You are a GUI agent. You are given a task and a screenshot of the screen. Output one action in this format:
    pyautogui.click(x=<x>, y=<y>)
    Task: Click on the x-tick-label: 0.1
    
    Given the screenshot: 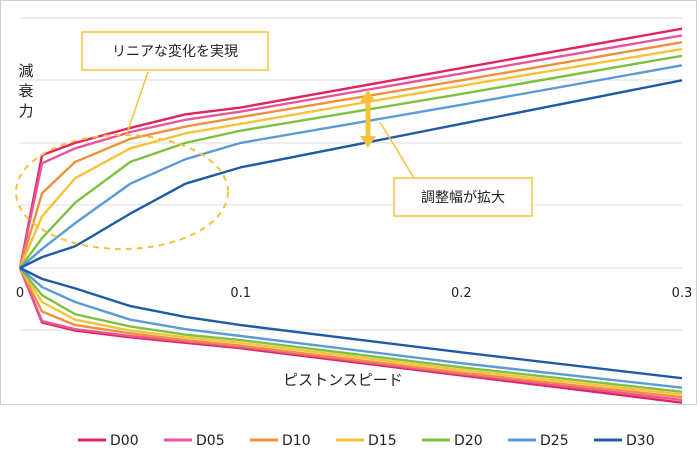 What is the action you would take?
    pyautogui.click(x=240, y=293)
    